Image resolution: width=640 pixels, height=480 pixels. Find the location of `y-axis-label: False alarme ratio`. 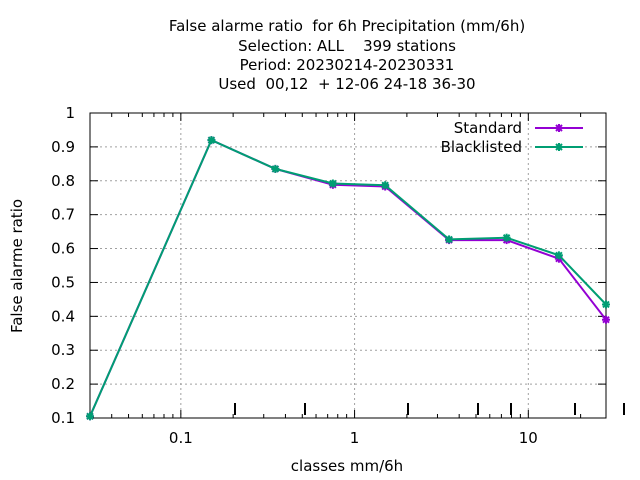

y-axis-label: False alarme ratio is located at coordinates (17, 266).